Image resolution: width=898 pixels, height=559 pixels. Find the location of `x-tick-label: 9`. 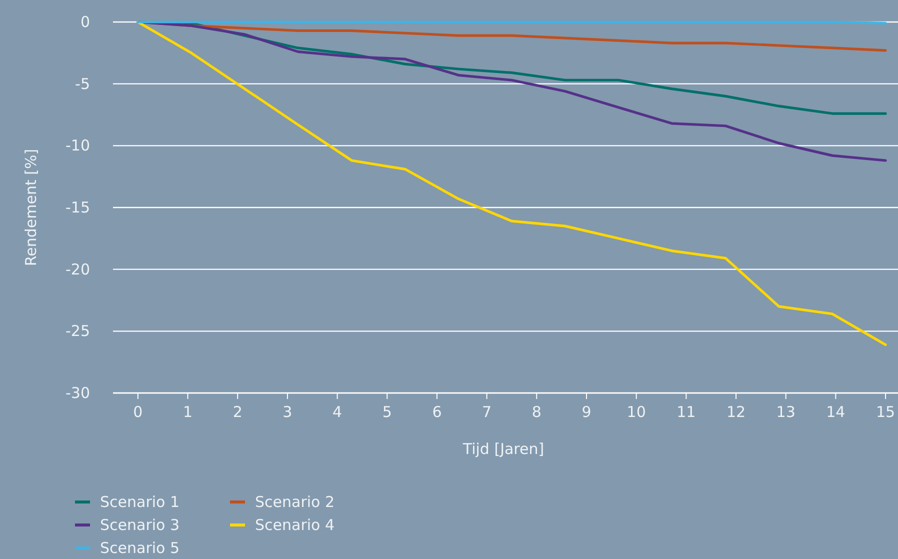

x-tick-label: 9 is located at coordinates (587, 412).